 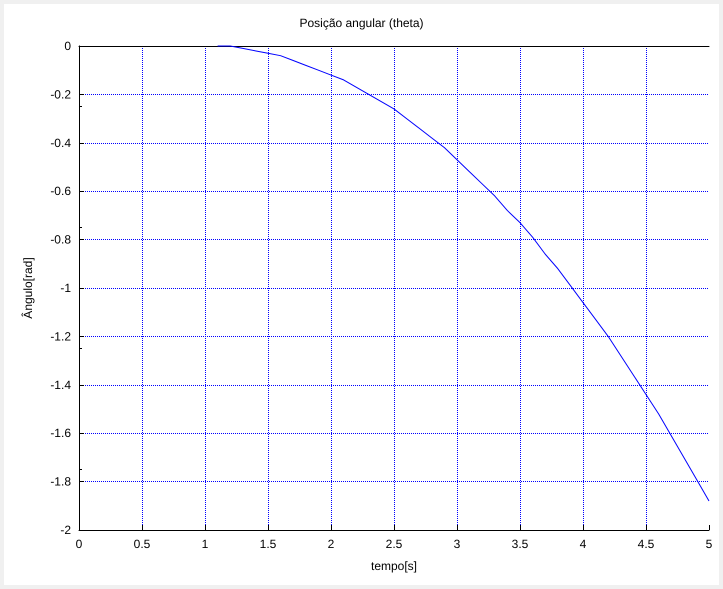 I want to click on y-tick-label: -1, so click(x=66, y=288).